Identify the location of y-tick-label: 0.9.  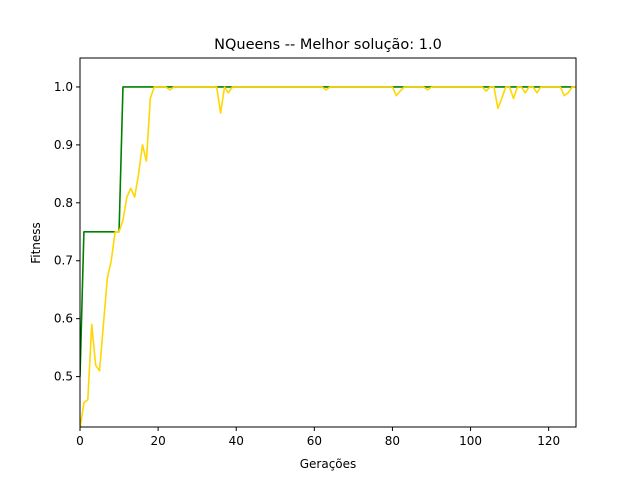
(63, 145).